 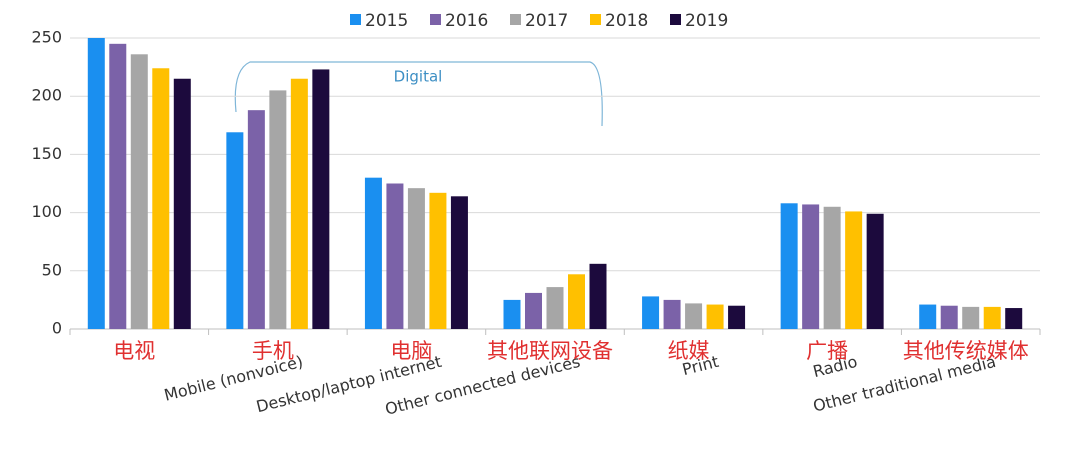 What do you see at coordinates (966, 351) in the screenshot?
I see `x-tick-label: 其他传统媒体` at bounding box center [966, 351].